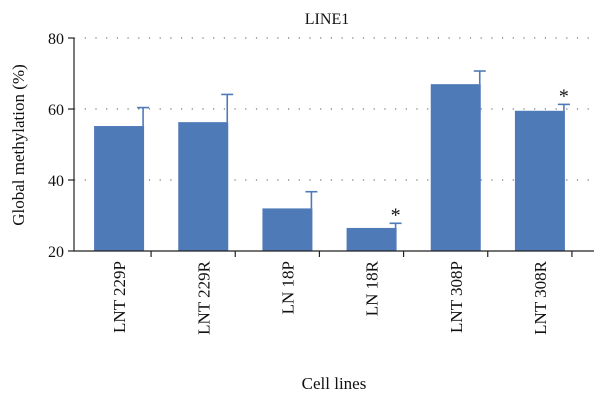  Describe the element at coordinates (56, 39) in the screenshot. I see `y-tick-label: 80` at that location.